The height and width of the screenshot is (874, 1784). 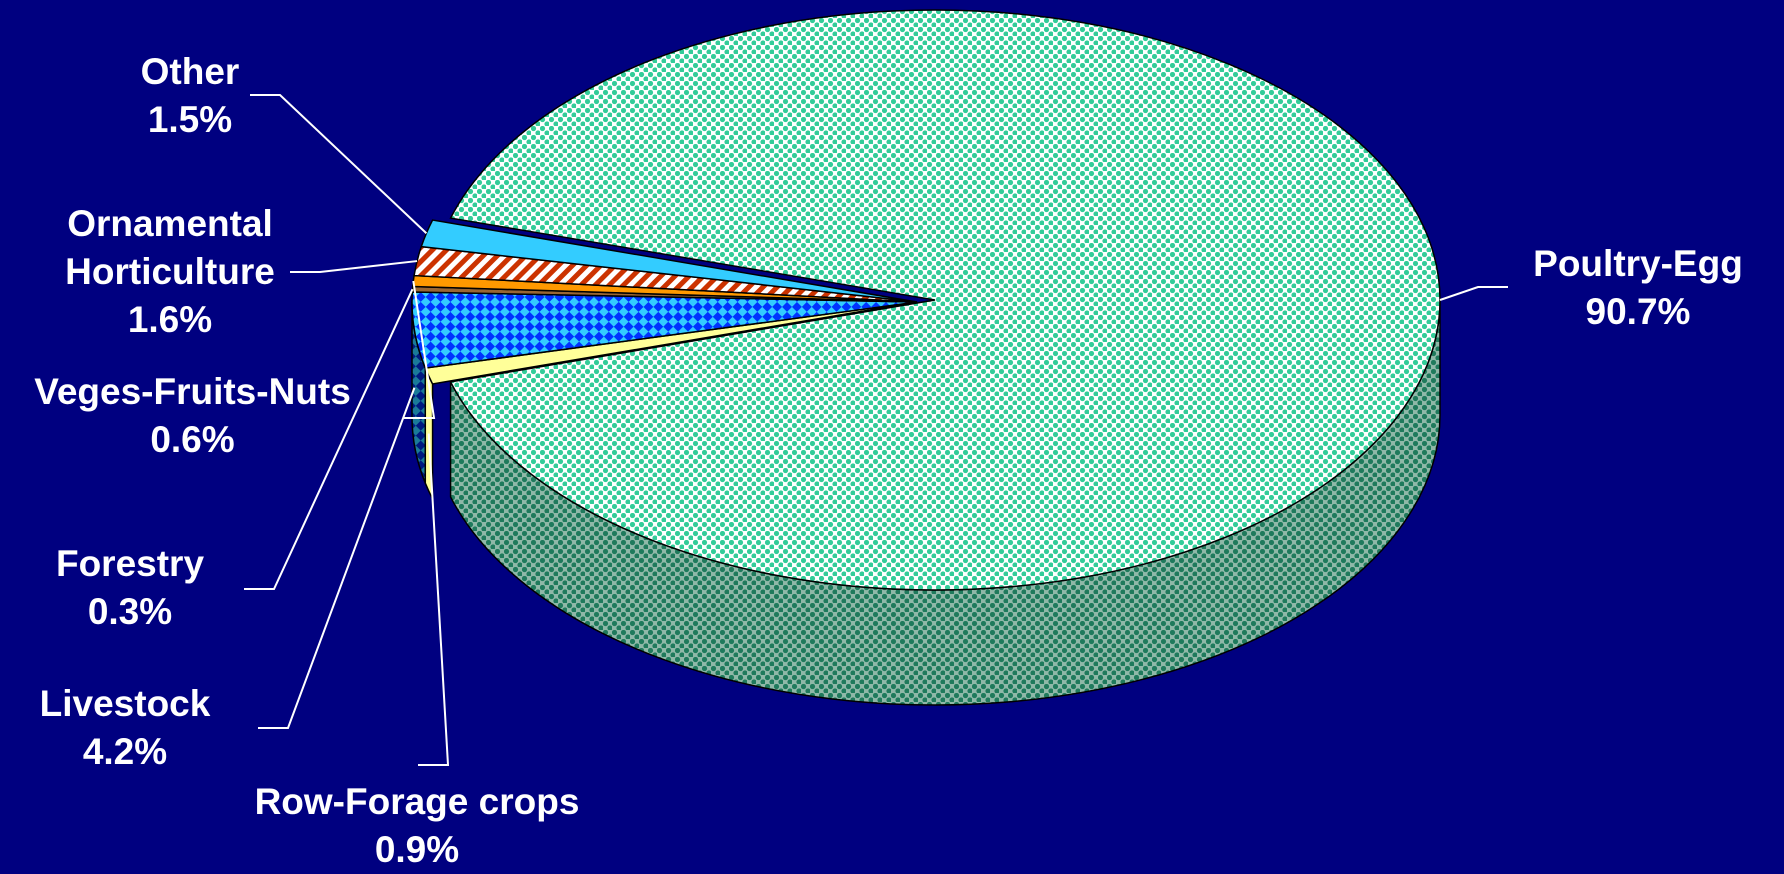 I want to click on leader-line-row-forage-crops, so click(x=434, y=599).